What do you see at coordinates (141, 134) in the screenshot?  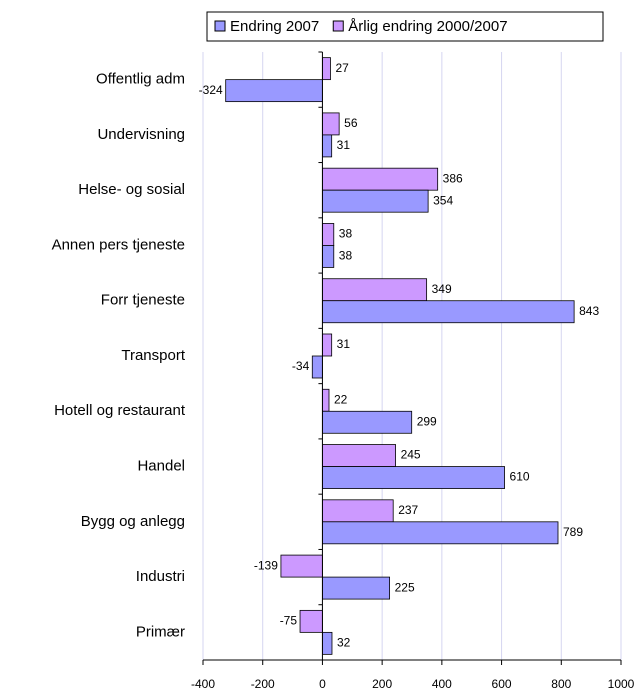 I see `category-label: Undervisning` at bounding box center [141, 134].